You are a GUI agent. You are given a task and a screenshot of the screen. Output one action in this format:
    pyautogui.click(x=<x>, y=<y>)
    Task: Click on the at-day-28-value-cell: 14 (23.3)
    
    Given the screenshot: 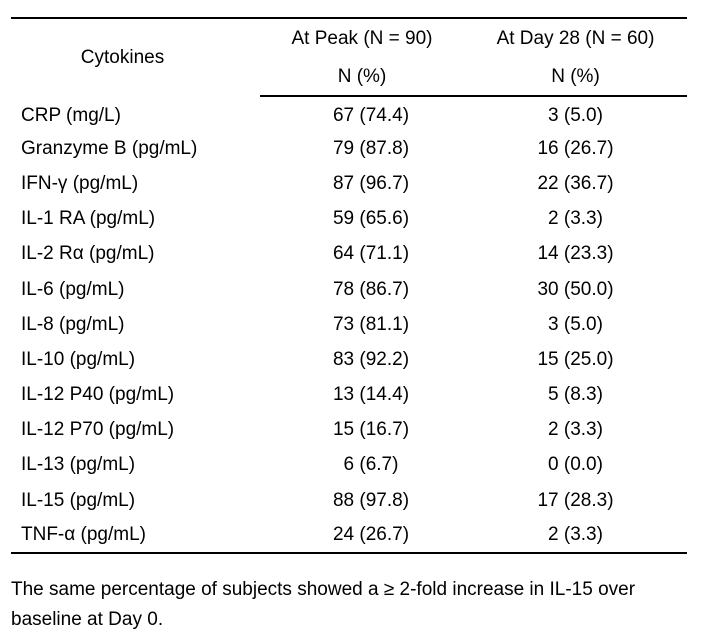 What is the action you would take?
    pyautogui.click(x=575, y=254)
    